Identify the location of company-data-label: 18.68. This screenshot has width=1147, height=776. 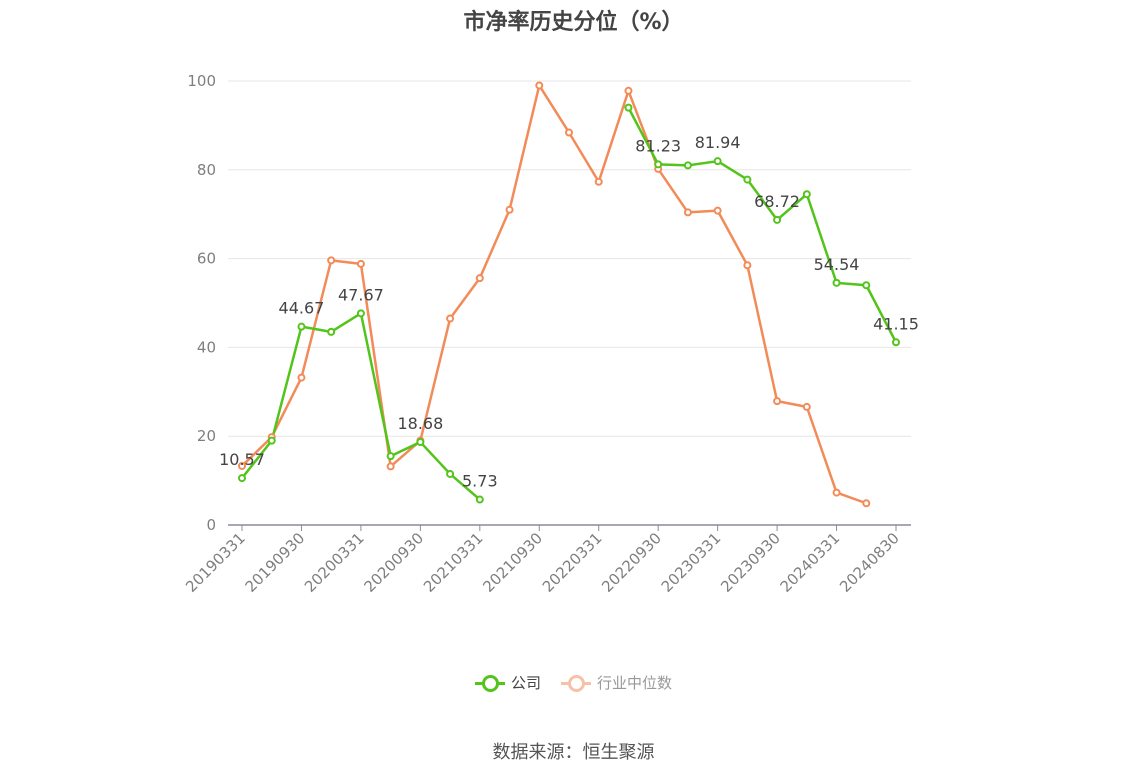
(420, 423).